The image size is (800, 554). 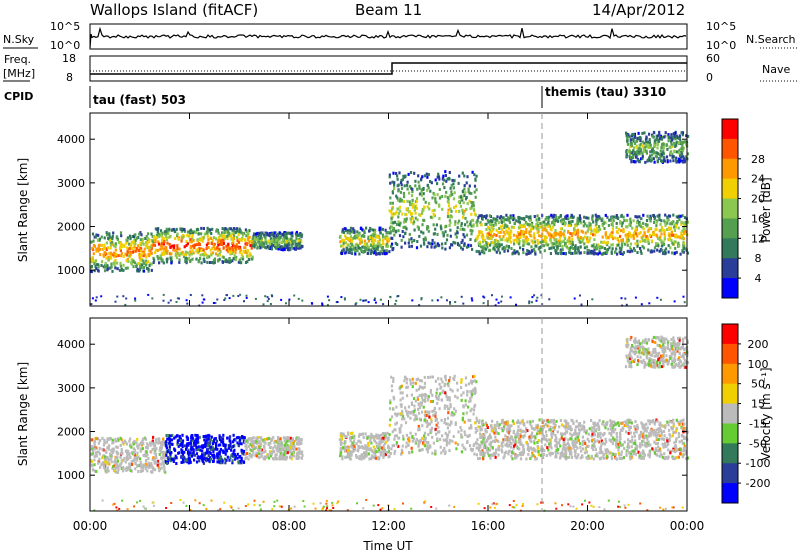 What do you see at coordinates (766, 209) in the screenshot?
I see `power-colorbar-label: Power [dB]` at bounding box center [766, 209].